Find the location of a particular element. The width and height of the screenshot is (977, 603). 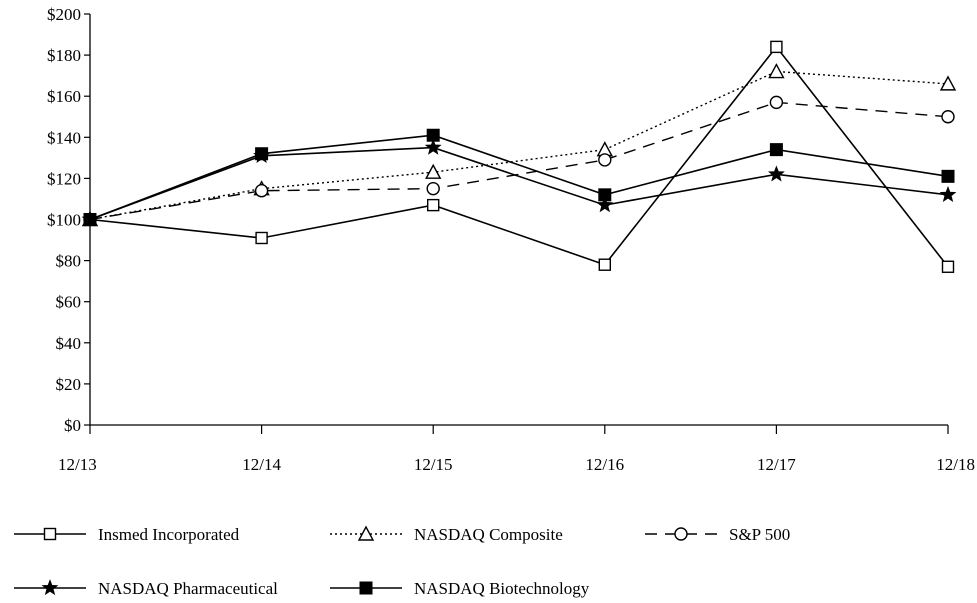

y-tick-label: $60 is located at coordinates (69, 302).